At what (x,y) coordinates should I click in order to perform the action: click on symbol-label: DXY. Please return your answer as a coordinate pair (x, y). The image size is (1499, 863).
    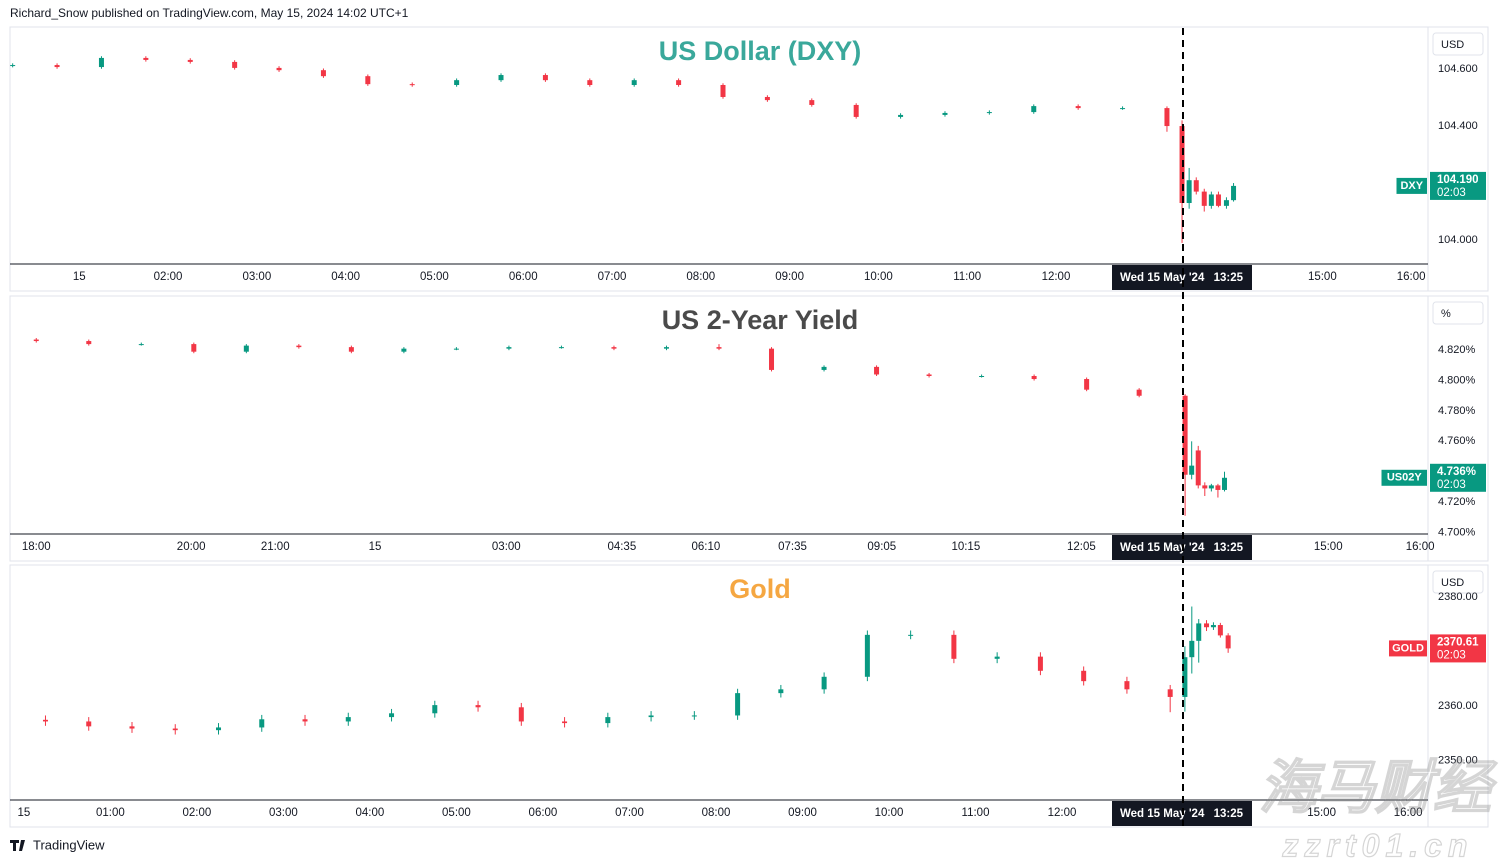
    Looking at the image, I should click on (1411, 186).